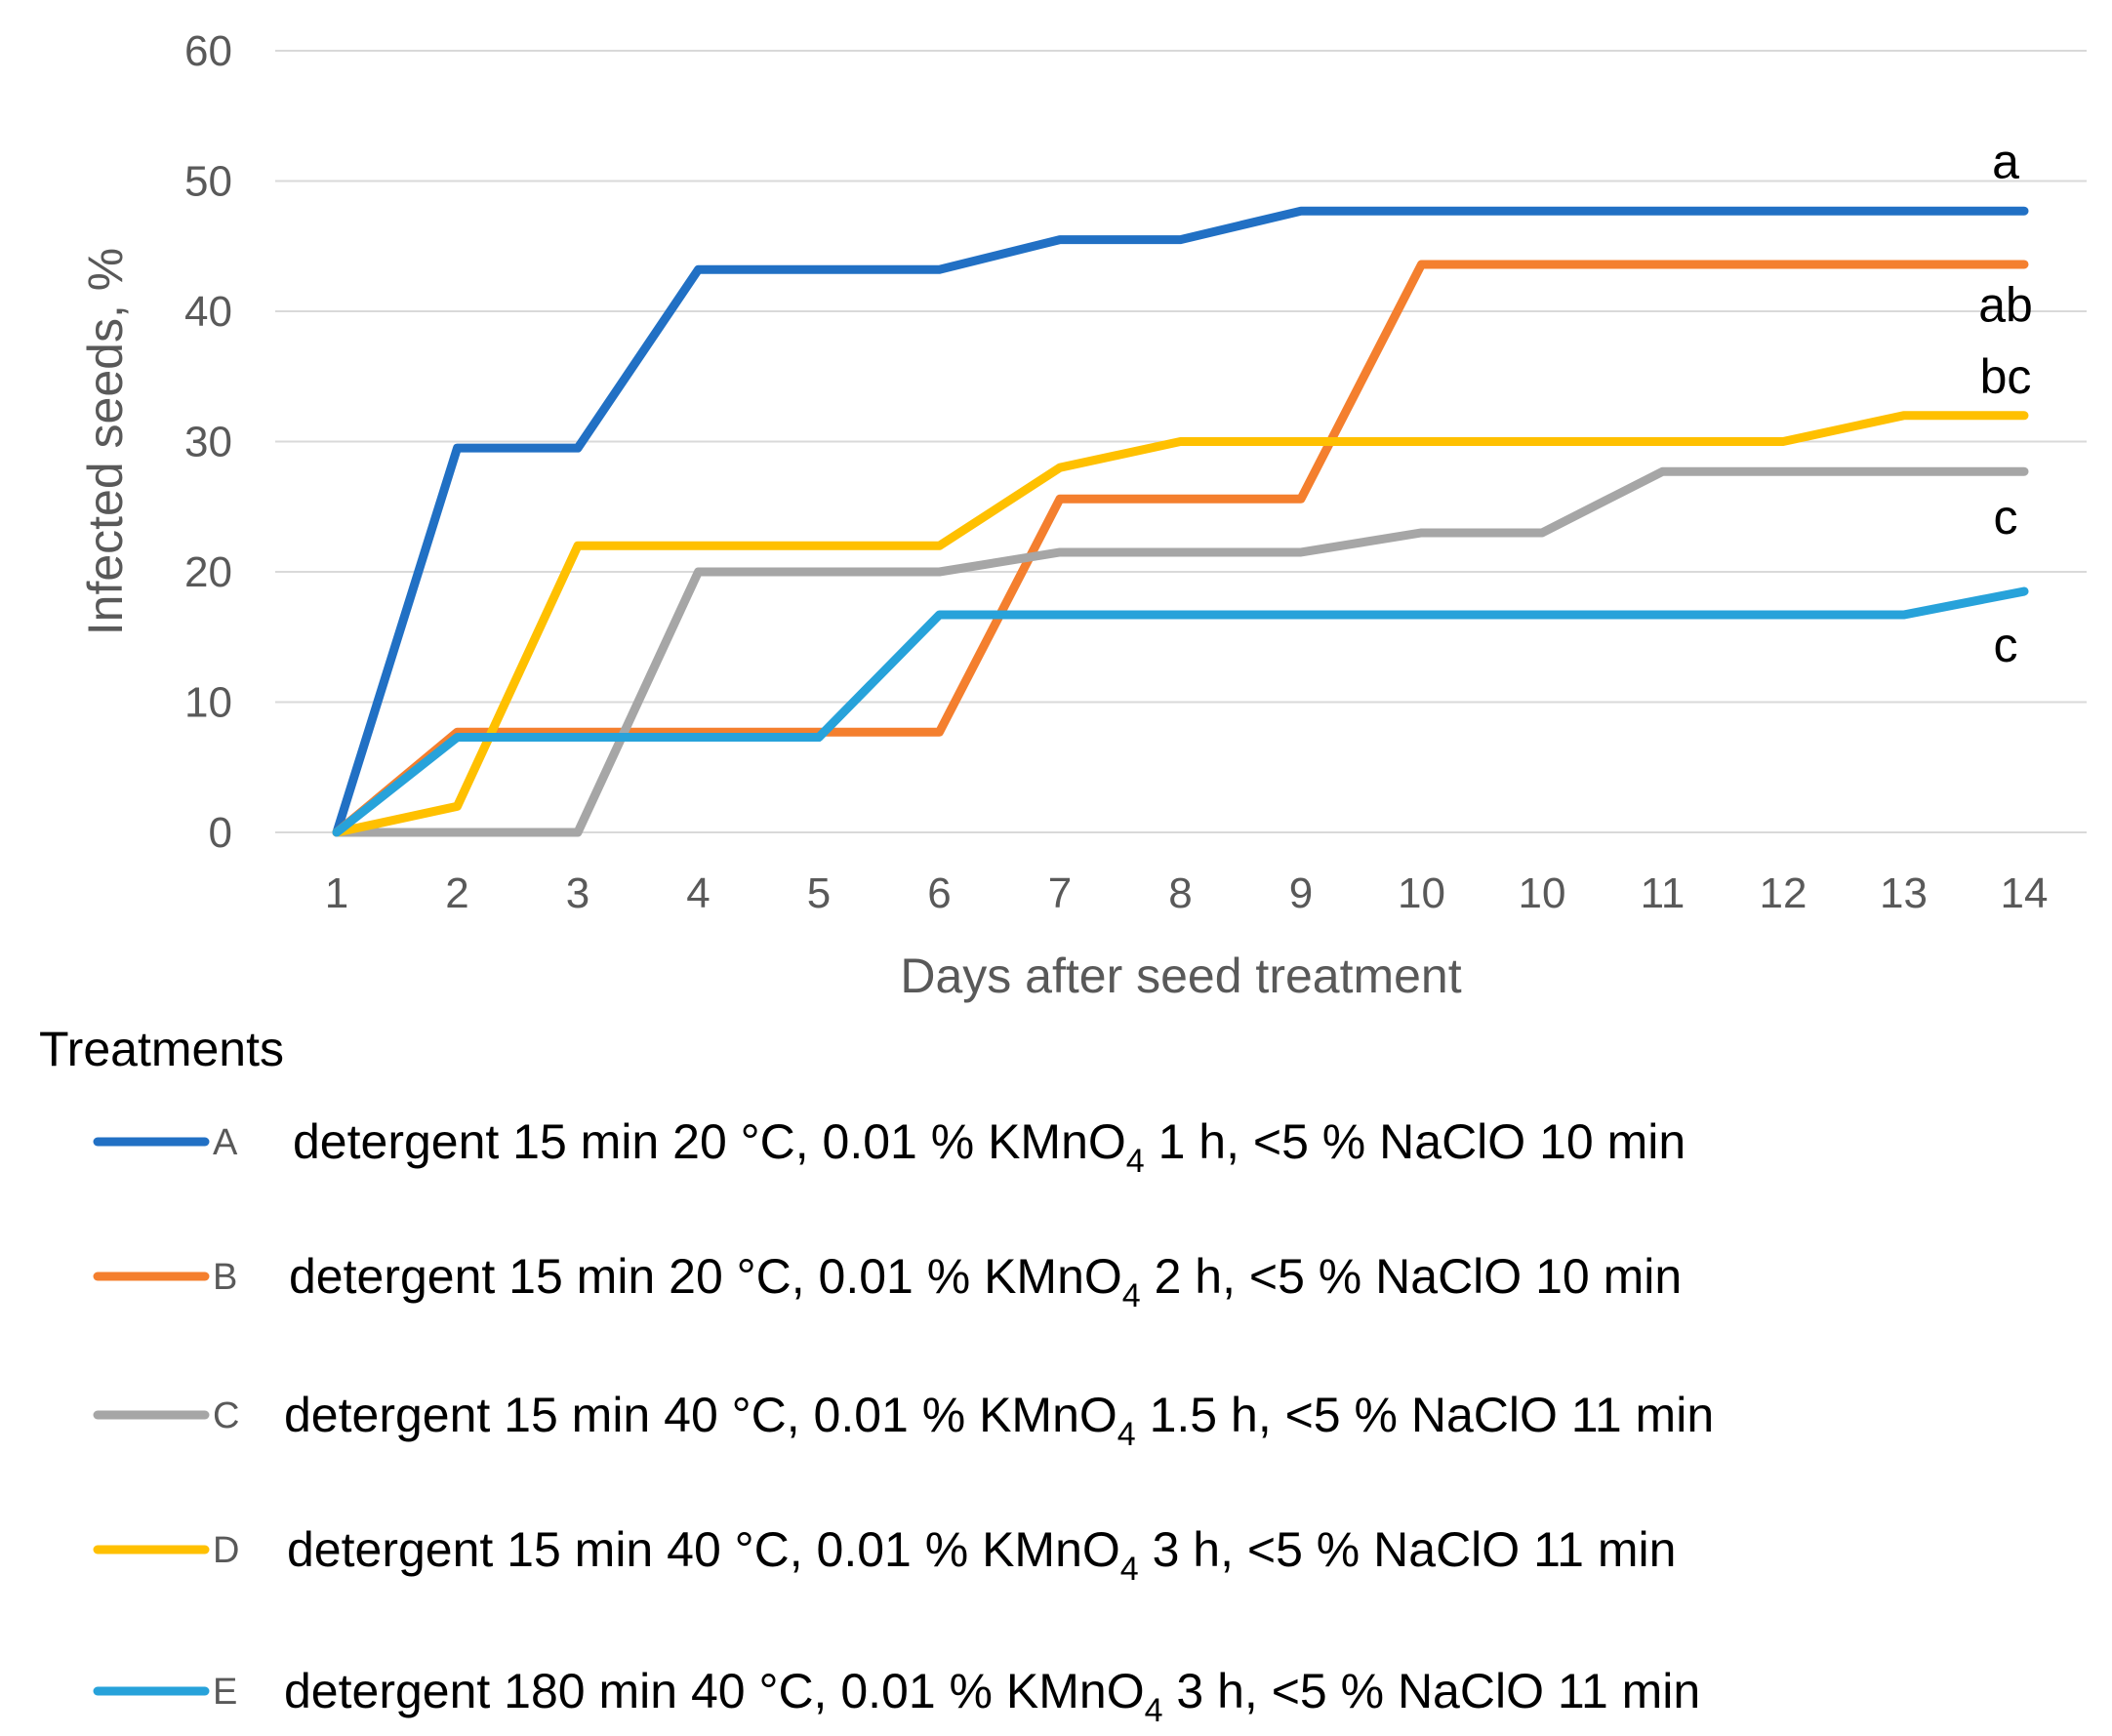  Describe the element at coordinates (208, 572) in the screenshot. I see `y-tick-label: 20` at that location.